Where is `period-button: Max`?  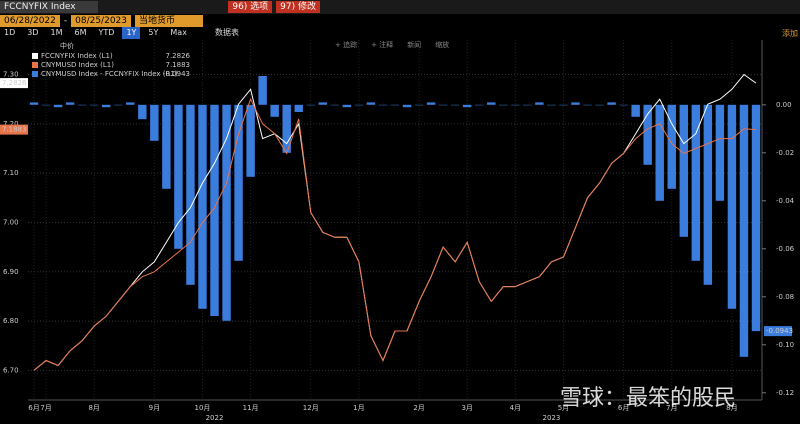
period-button: Max is located at coordinates (178, 32).